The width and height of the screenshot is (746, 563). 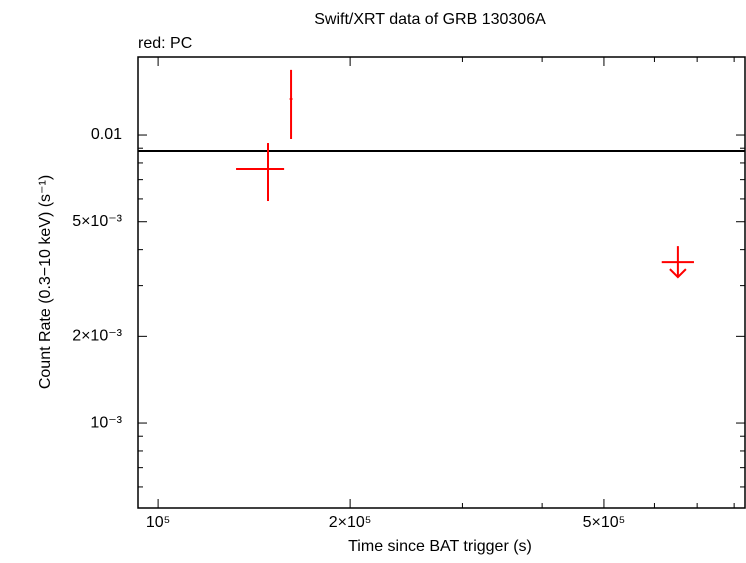 I want to click on x-tick-label: 2×10⁵, so click(x=350, y=522).